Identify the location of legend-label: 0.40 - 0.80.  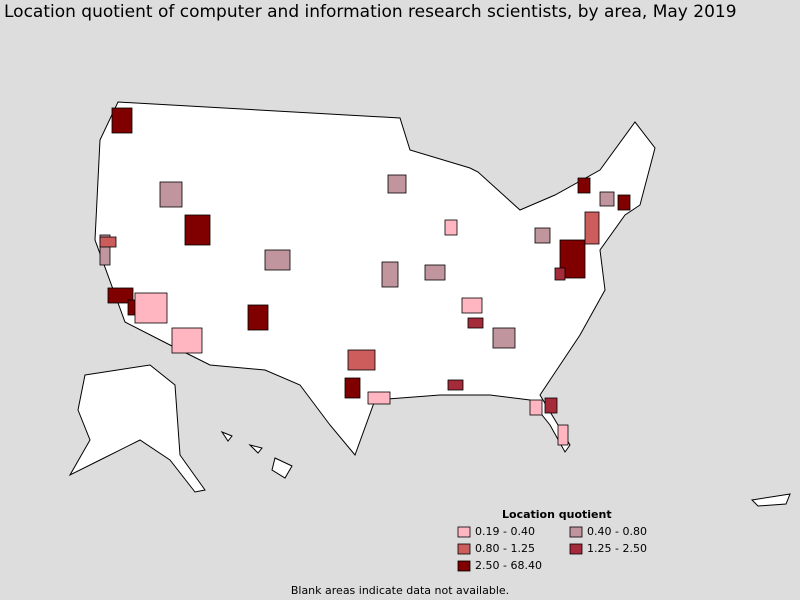
(617, 531).